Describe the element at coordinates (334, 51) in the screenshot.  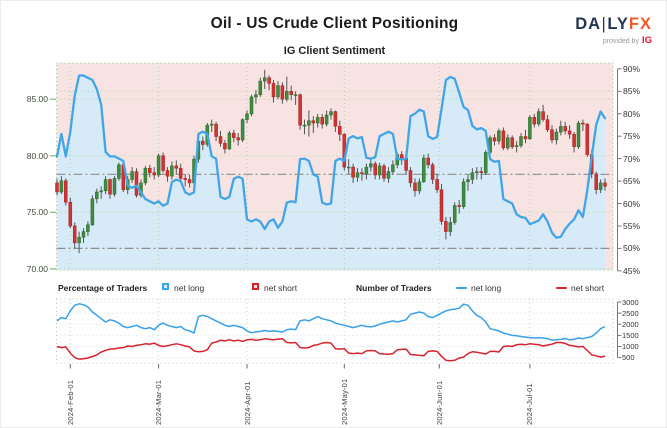
I see `chart-subtitle: IG Client Sentiment` at that location.